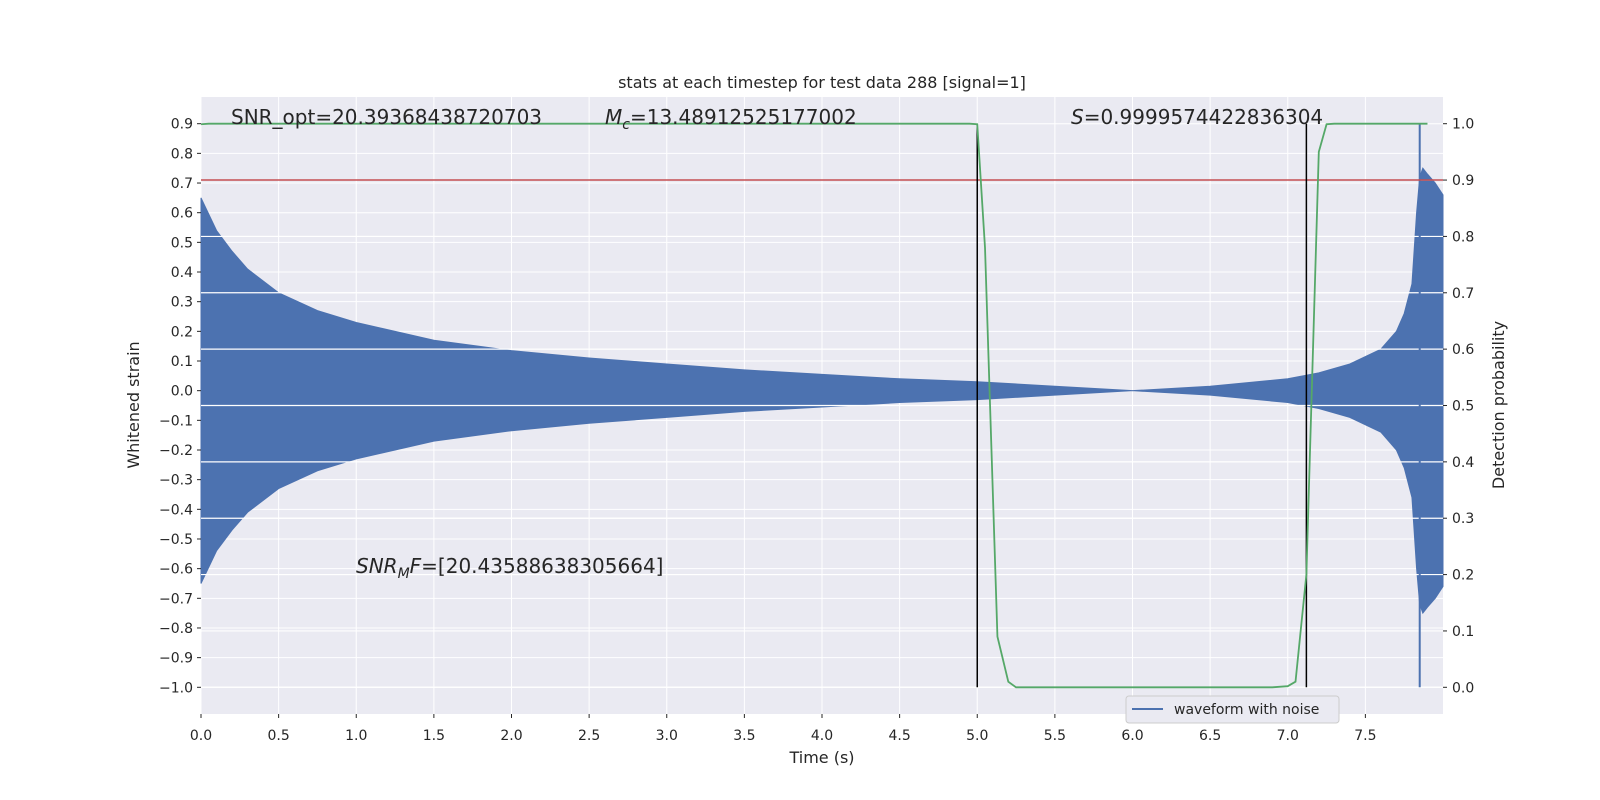 The image size is (1600, 800). I want to click on y-left-tick-label: −0.3, so click(176, 481).